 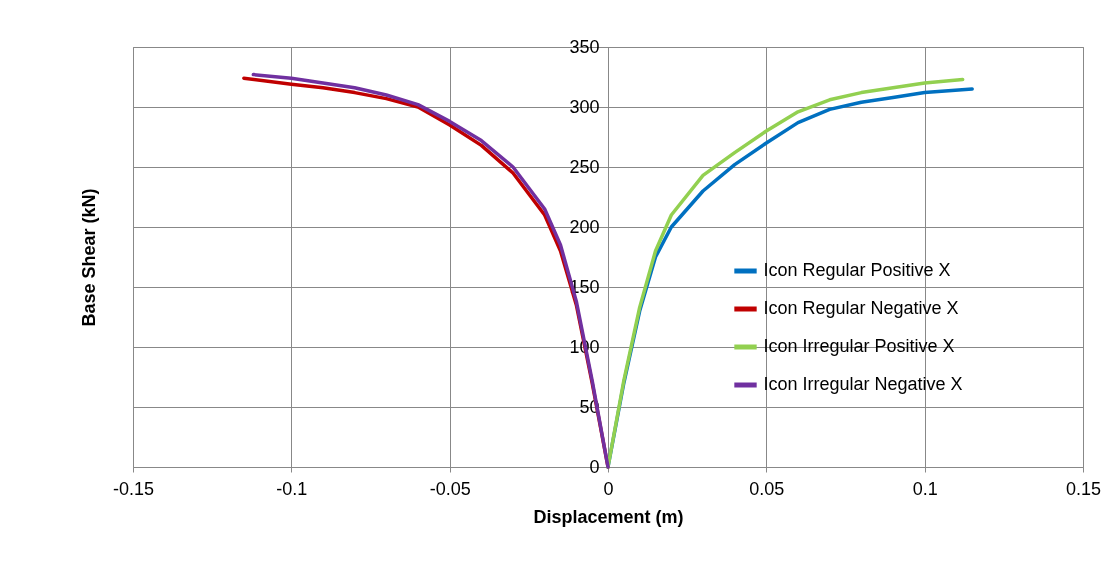 What do you see at coordinates (584, 166) in the screenshot?
I see `y-tick-label: 250` at bounding box center [584, 166].